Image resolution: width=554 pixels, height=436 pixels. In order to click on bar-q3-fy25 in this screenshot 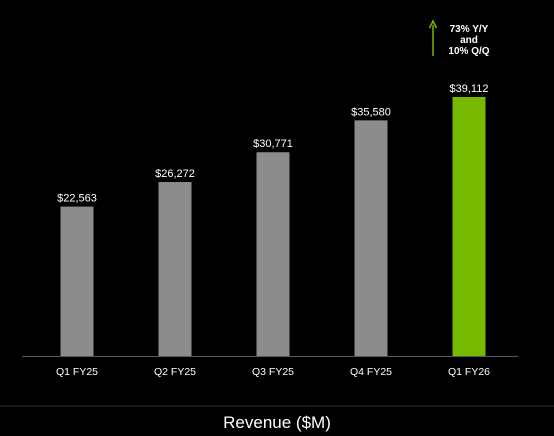, I will do `click(273, 254)`.